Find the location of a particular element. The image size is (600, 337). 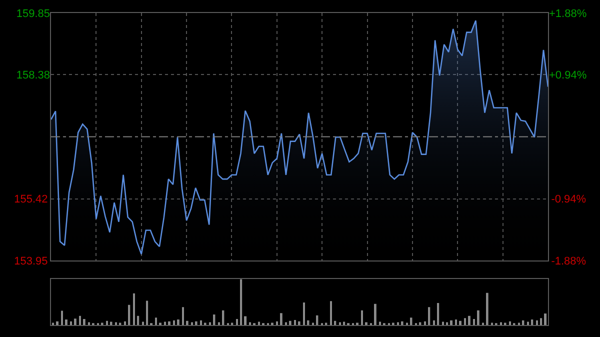

y2-tick-label: +1.88% is located at coordinates (568, 14).